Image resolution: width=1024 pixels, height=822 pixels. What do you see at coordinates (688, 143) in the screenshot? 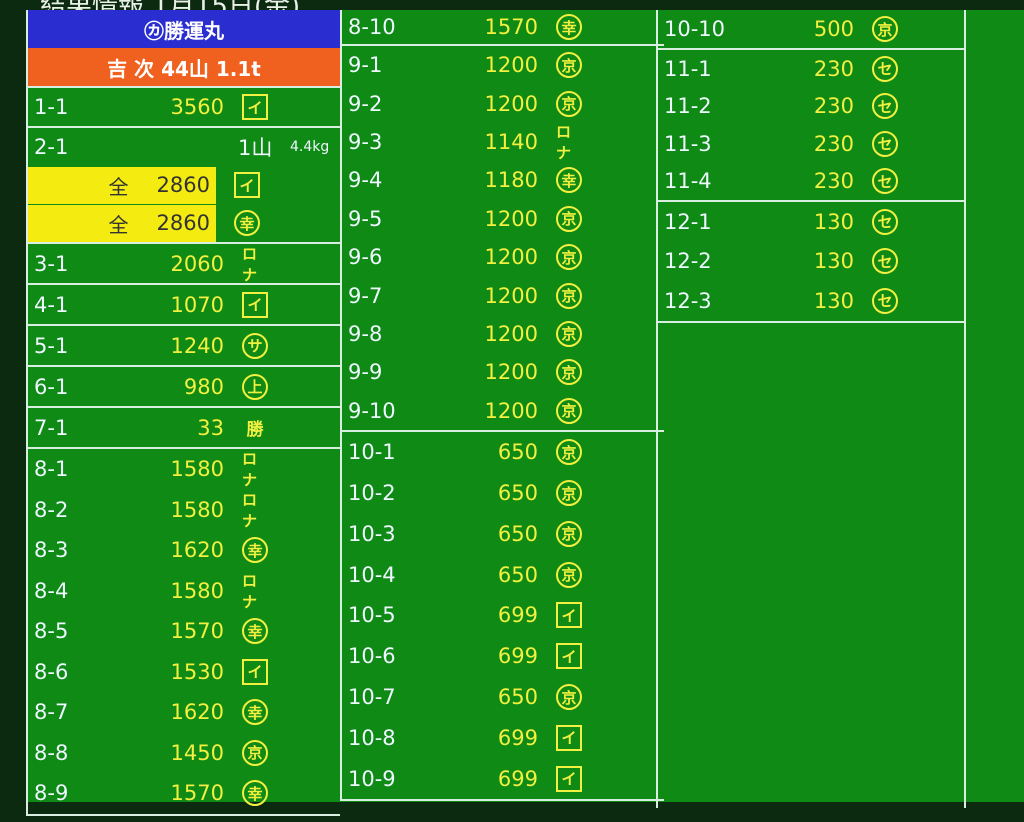
I see `lot-number: 11-3` at bounding box center [688, 143].